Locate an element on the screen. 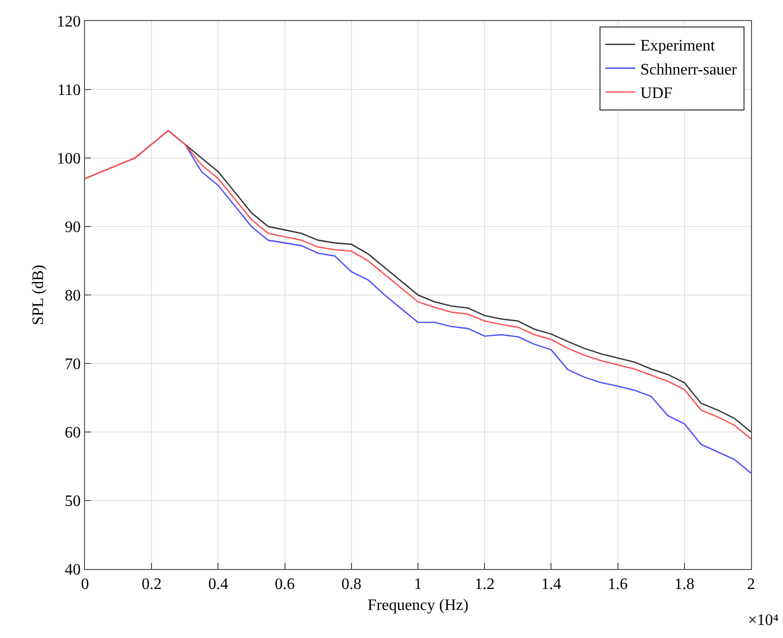 The image size is (783, 638). y-tick-label: 80 is located at coordinates (72, 296).